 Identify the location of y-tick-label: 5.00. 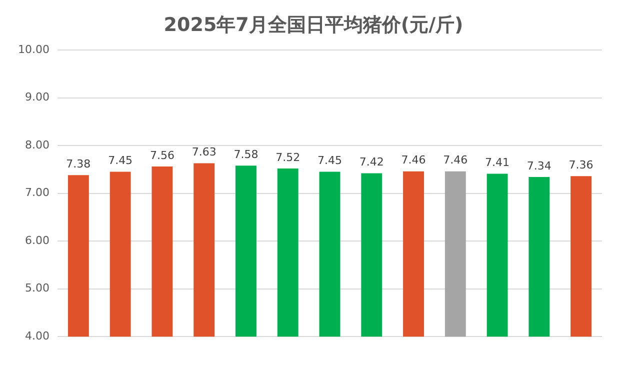
(37, 288).